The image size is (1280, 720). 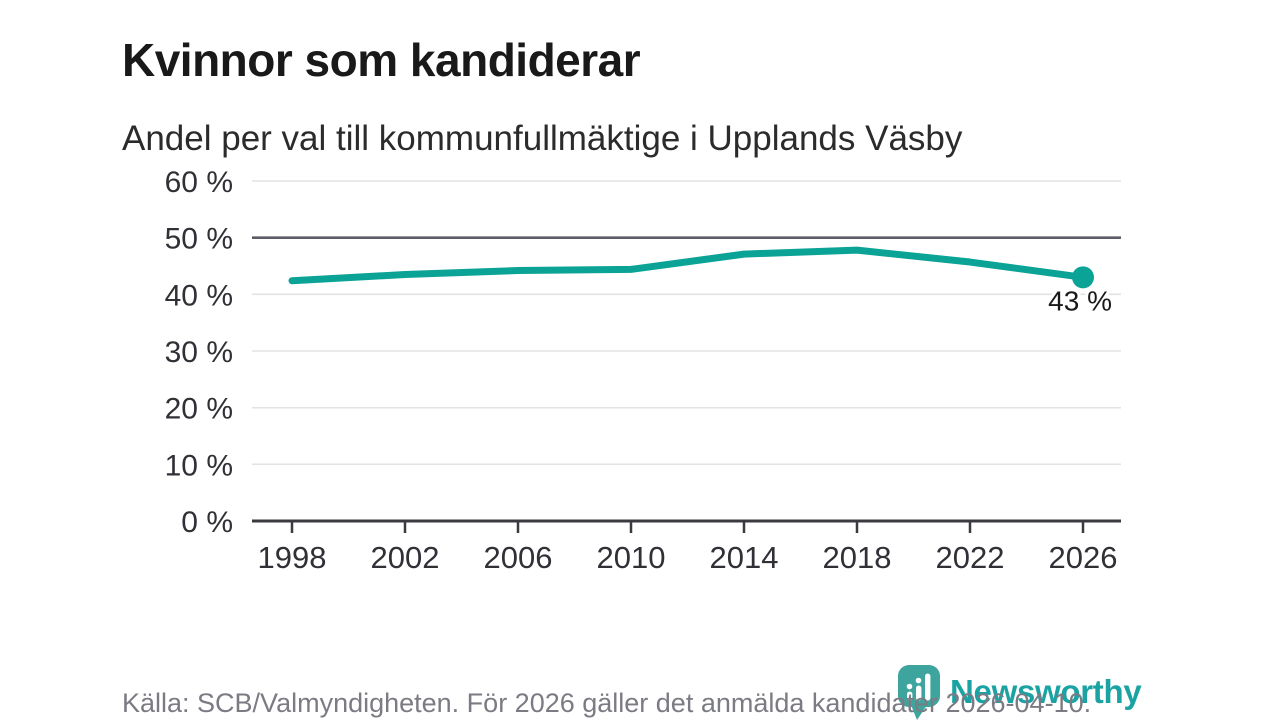 I want to click on end-point-marker, so click(x=1083, y=277).